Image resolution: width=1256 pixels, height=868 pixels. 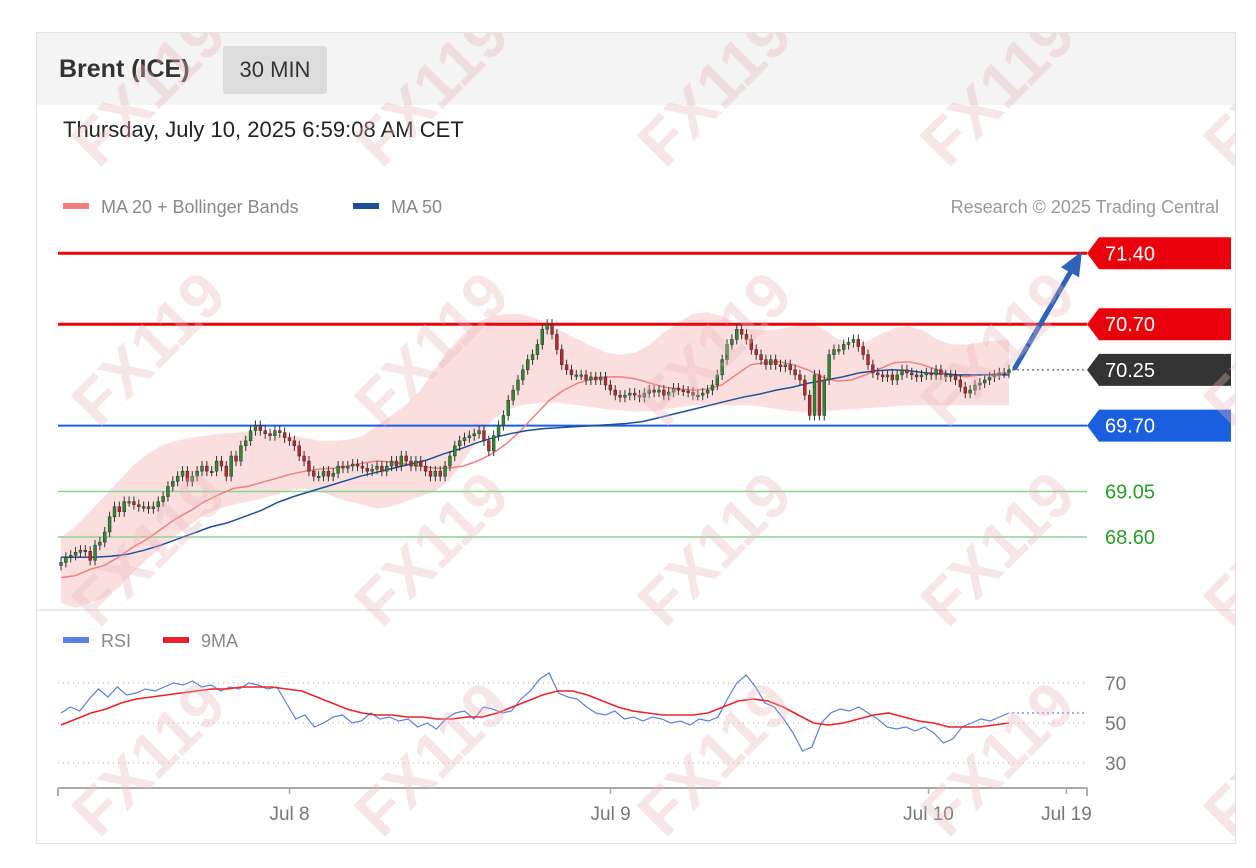 What do you see at coordinates (176, 640) in the screenshot?
I see `legend-swatch-rsi-ma` at bounding box center [176, 640].